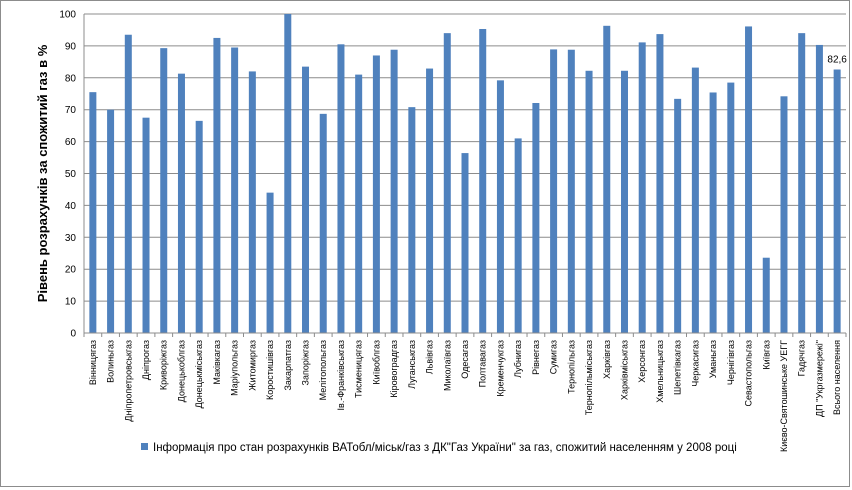 This screenshot has height=490, width=852. Describe the element at coordinates (624, 370) in the screenshot. I see `x-tick-label: Харківміськгаз` at that location.